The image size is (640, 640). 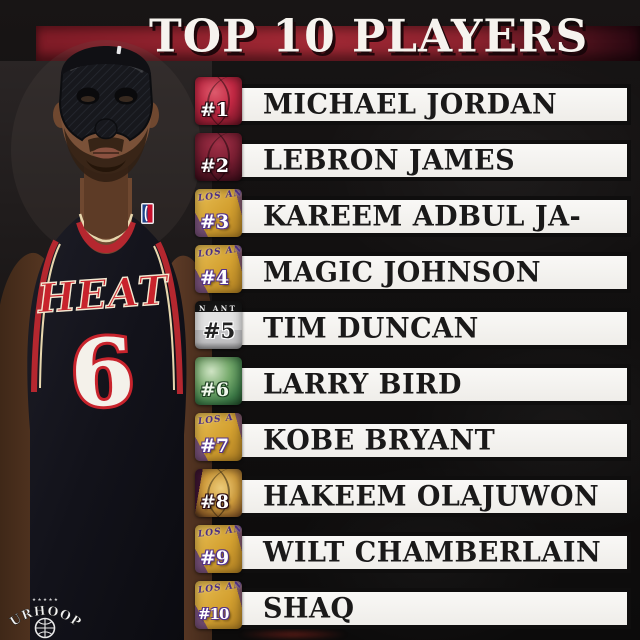 What do you see at coordinates (103, 294) in the screenshot?
I see `jersey-wordmark: HEAT` at bounding box center [103, 294].